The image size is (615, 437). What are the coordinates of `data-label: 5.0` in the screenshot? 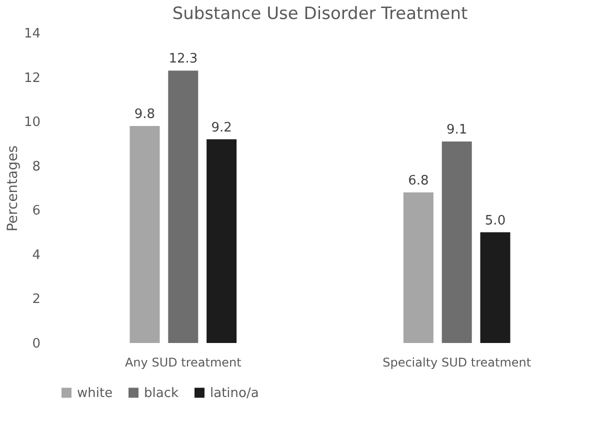 It's located at (495, 220).